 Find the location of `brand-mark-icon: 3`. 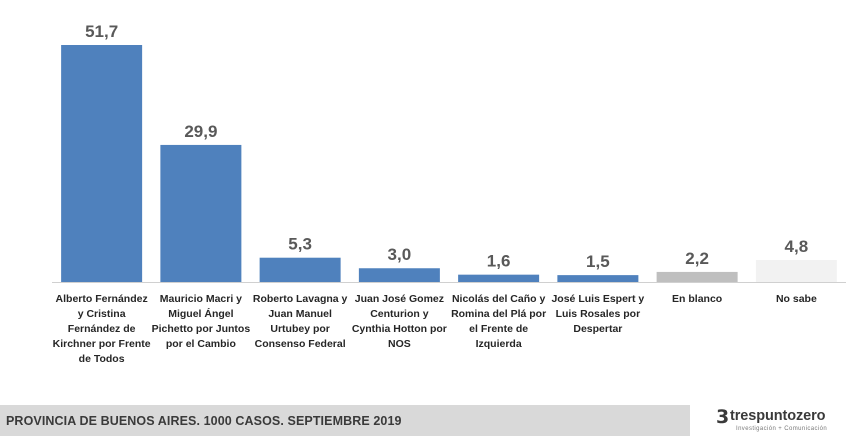

brand-mark-icon: 3 is located at coordinates (723, 417).